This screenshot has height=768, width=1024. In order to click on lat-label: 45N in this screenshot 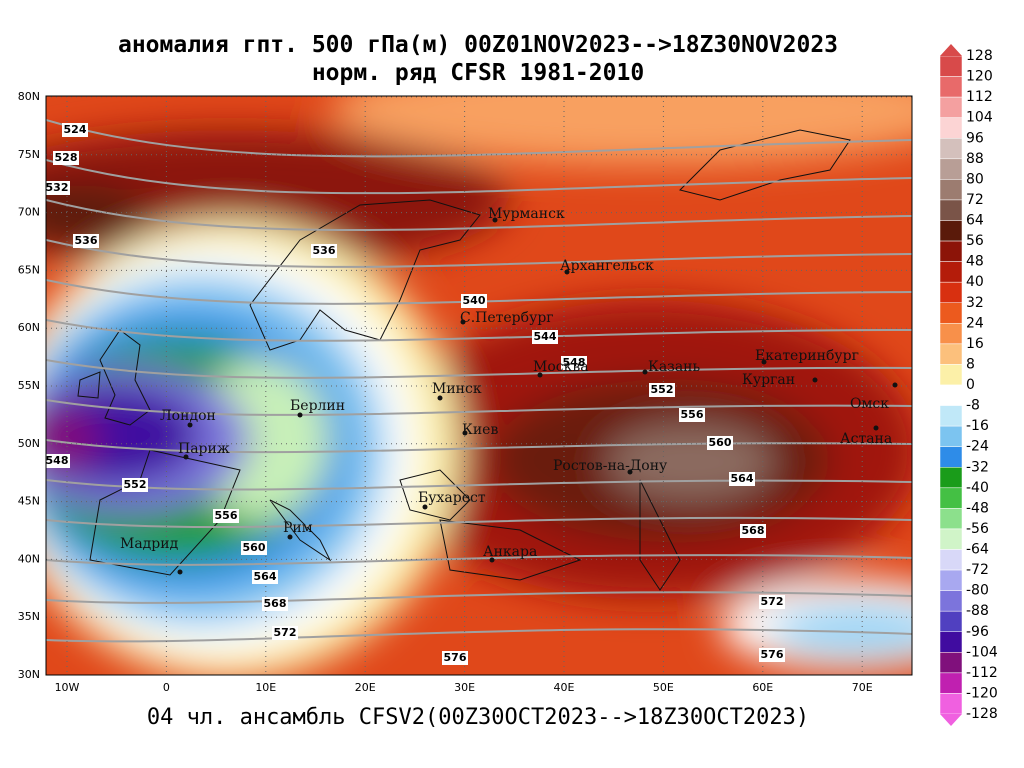, I will do `click(29, 501)`.